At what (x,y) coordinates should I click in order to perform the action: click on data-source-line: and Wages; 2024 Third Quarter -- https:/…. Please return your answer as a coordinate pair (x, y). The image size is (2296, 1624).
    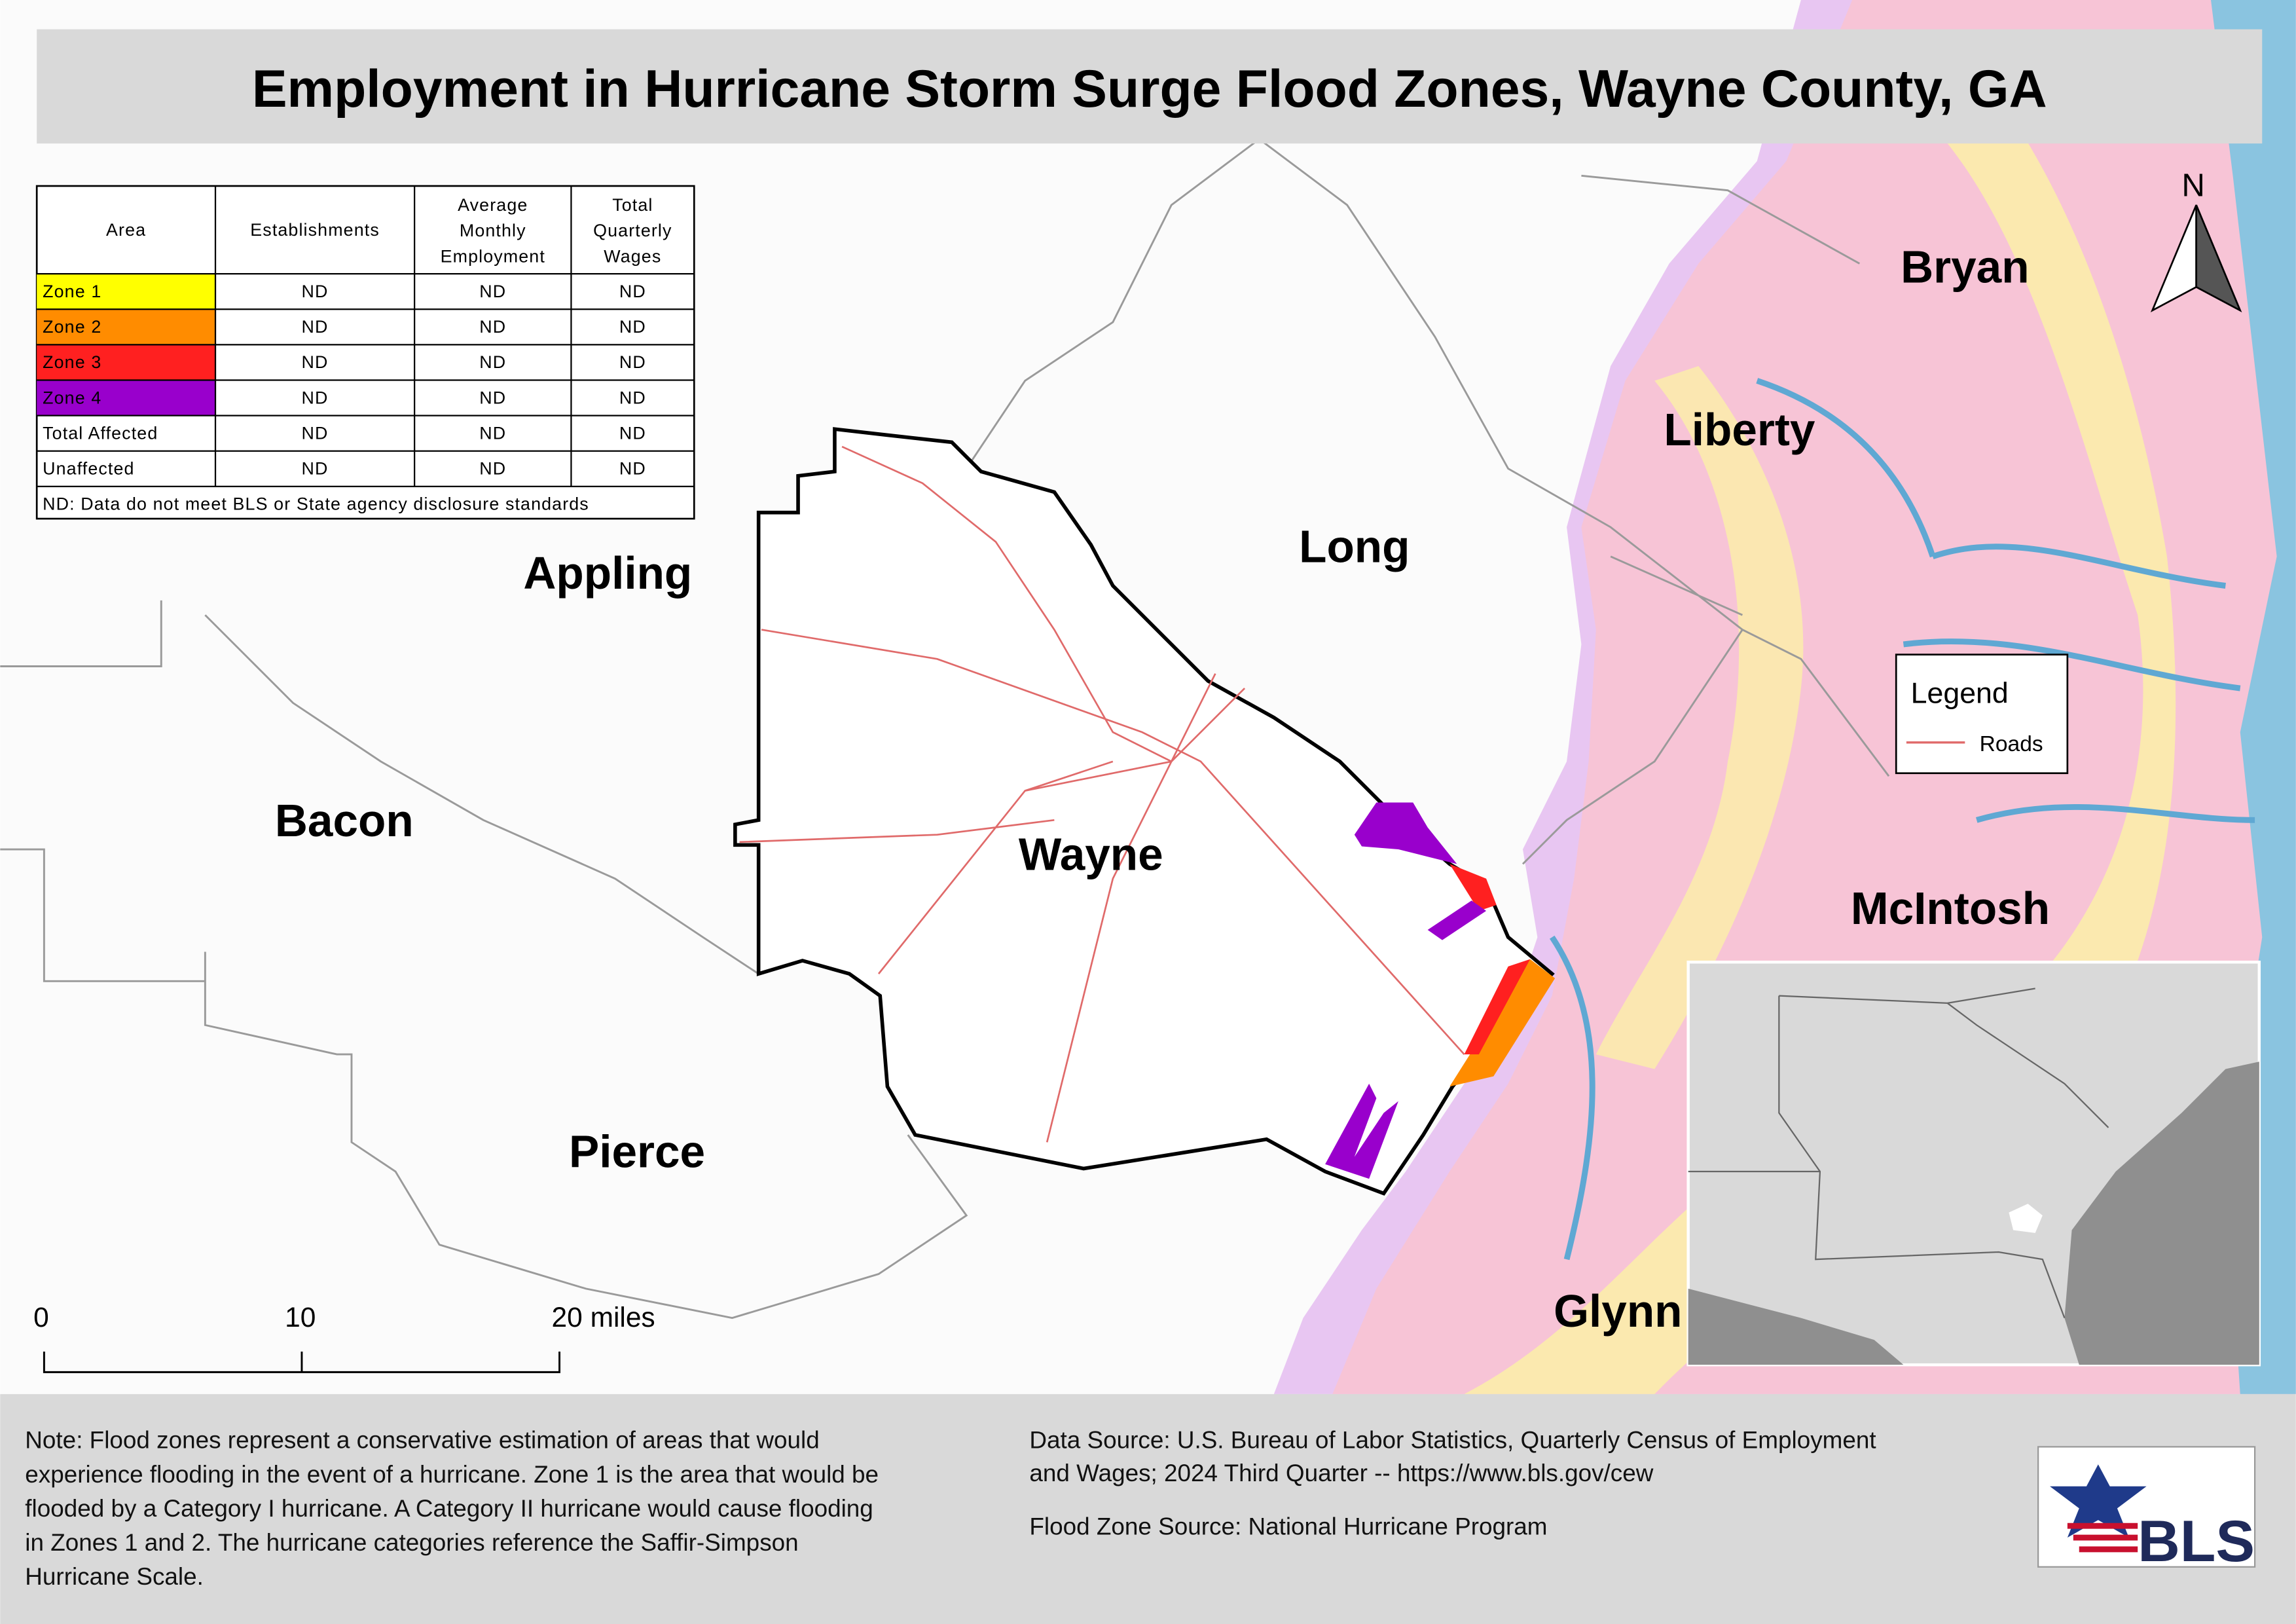
    Looking at the image, I should click on (1341, 1473).